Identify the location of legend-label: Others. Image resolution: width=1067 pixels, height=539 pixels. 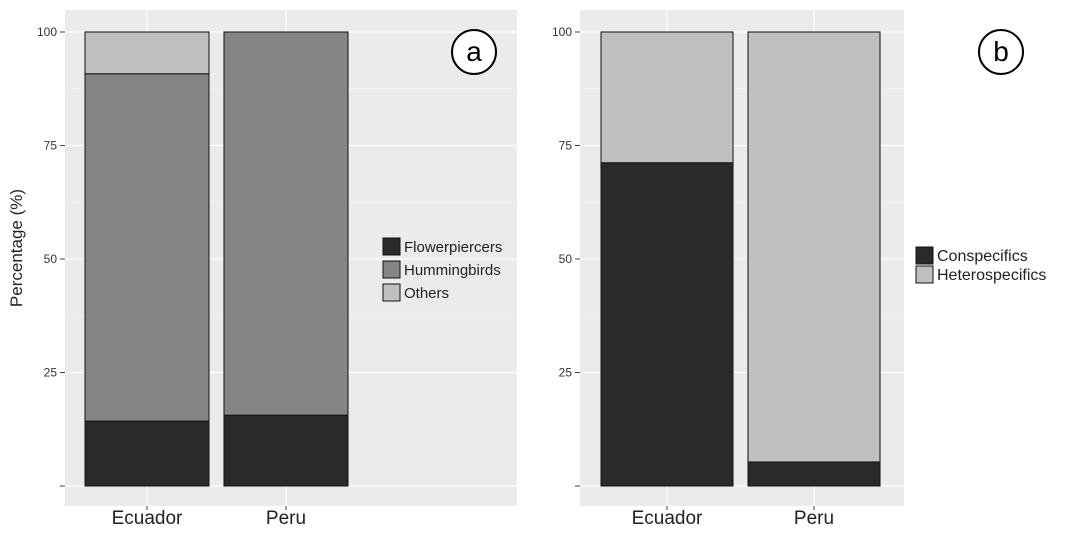
(426, 293).